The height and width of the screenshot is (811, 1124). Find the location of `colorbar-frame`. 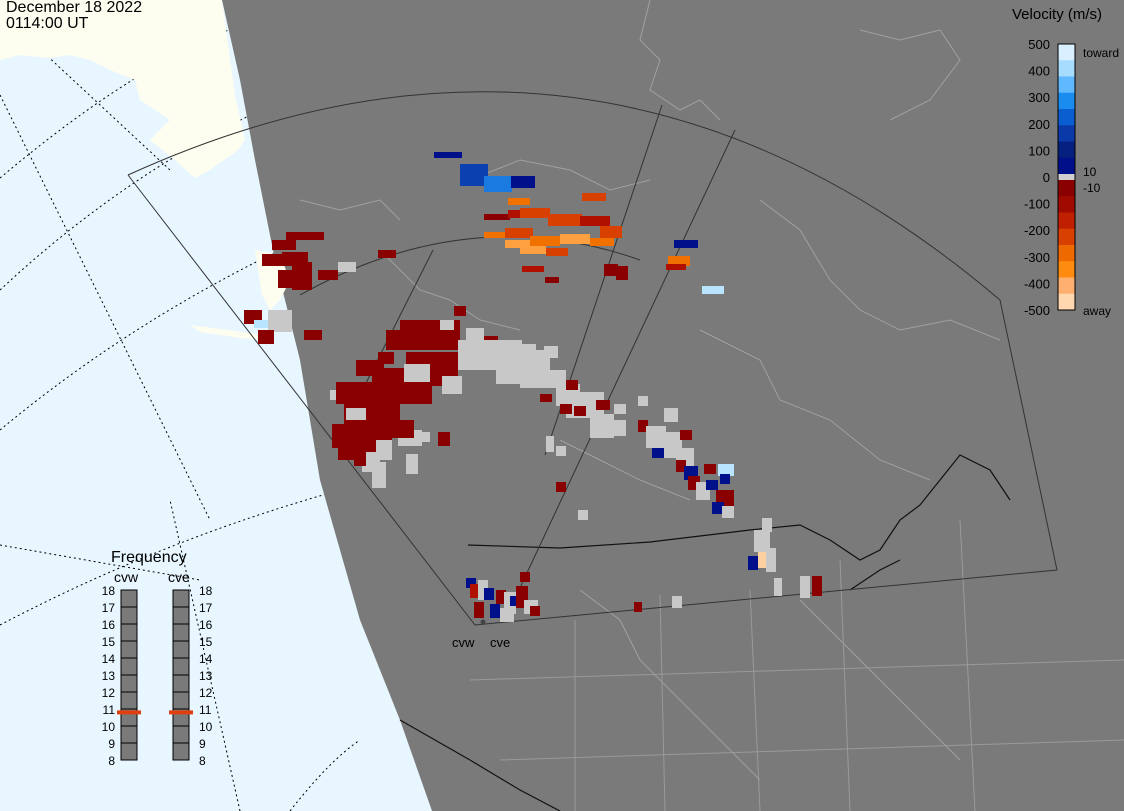

colorbar-frame is located at coordinates (1066, 177).